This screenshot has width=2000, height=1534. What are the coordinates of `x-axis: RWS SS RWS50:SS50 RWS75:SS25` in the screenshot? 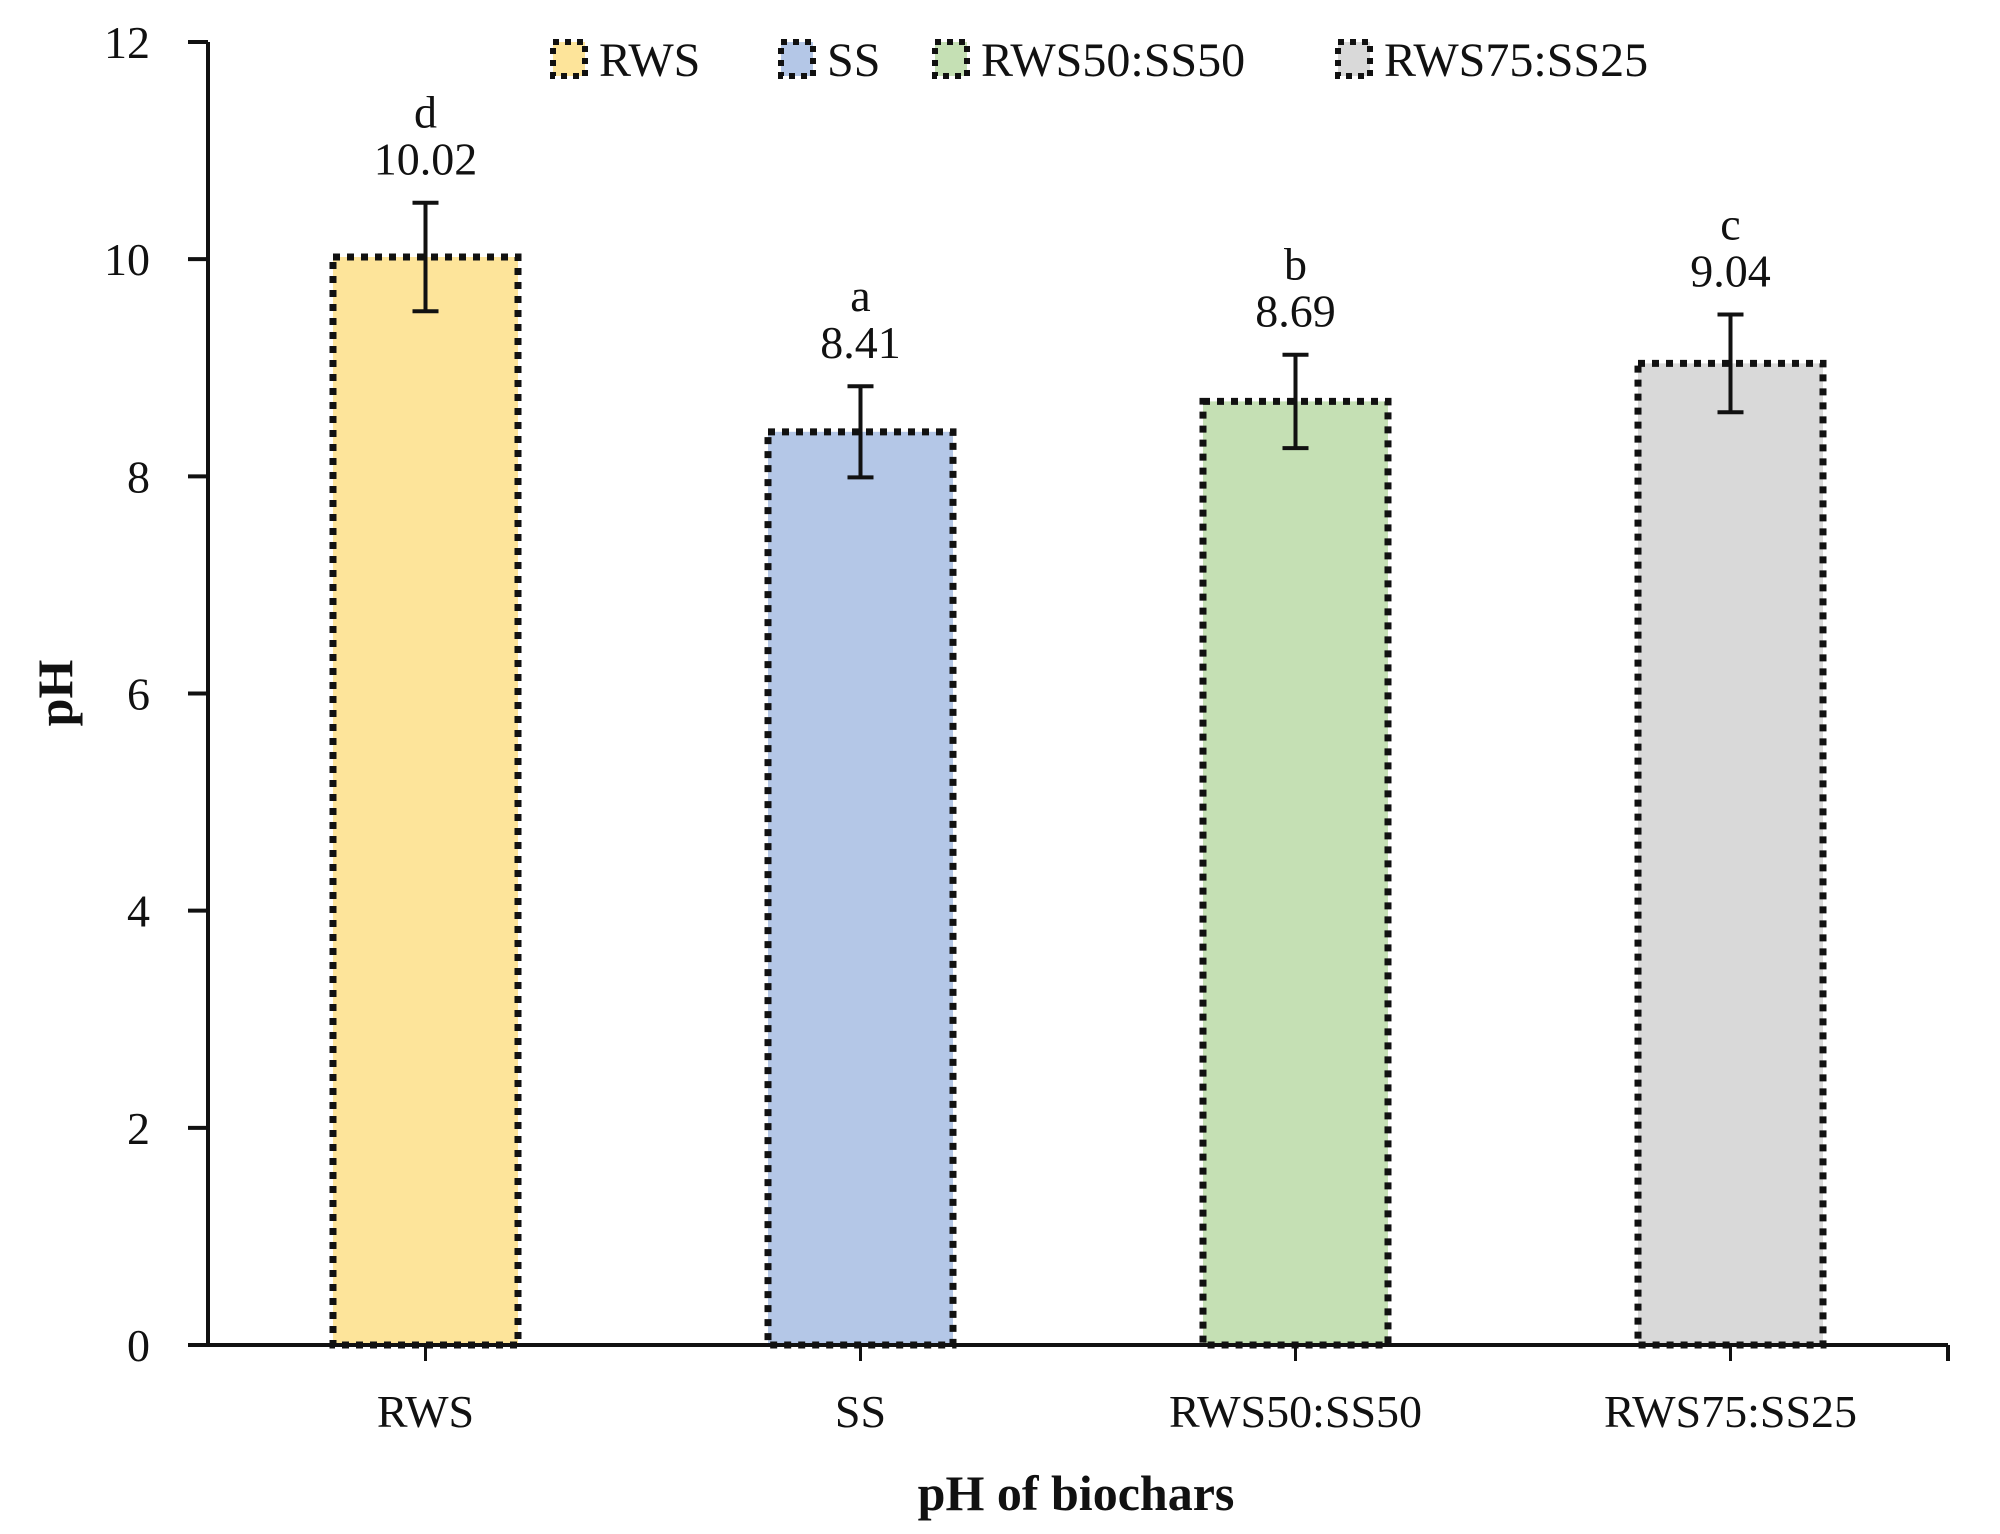 It's located at (1071, 1390).